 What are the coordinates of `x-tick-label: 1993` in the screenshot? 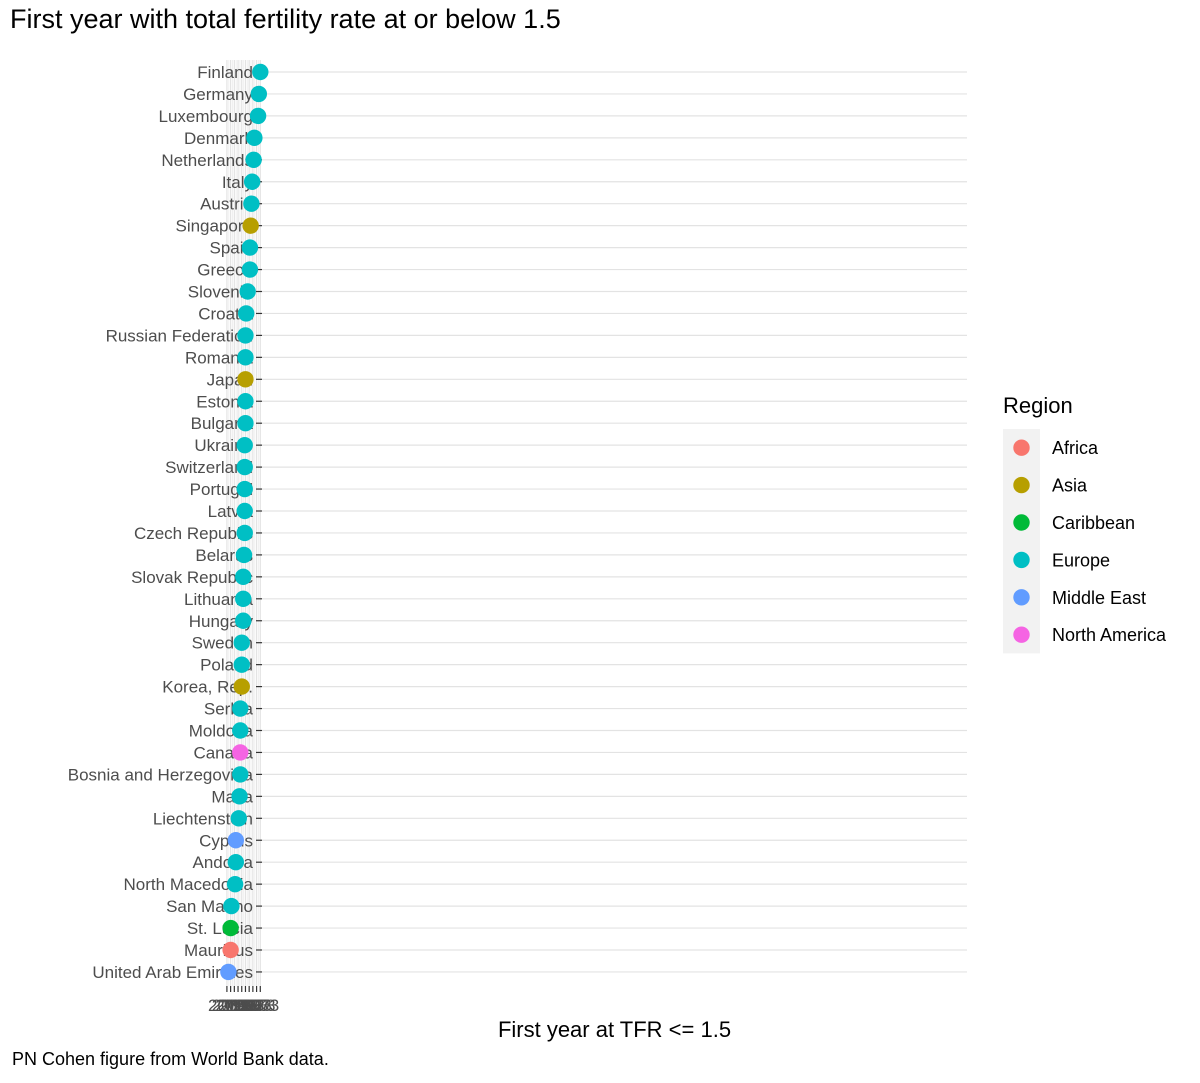 It's located at (246, 1005).